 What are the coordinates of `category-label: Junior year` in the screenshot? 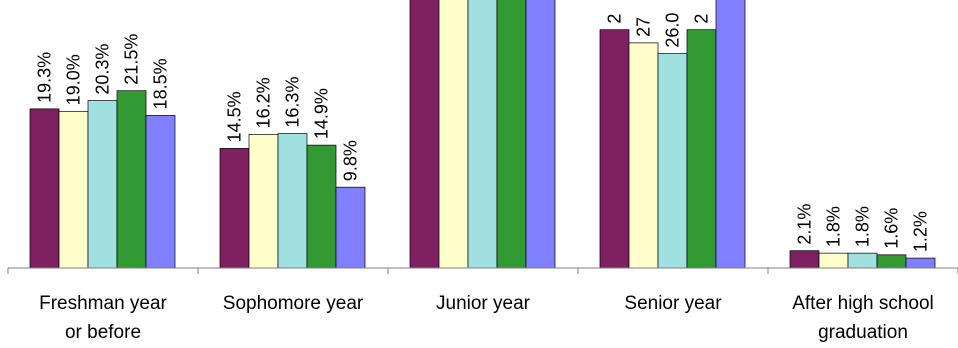 It's located at (483, 303).